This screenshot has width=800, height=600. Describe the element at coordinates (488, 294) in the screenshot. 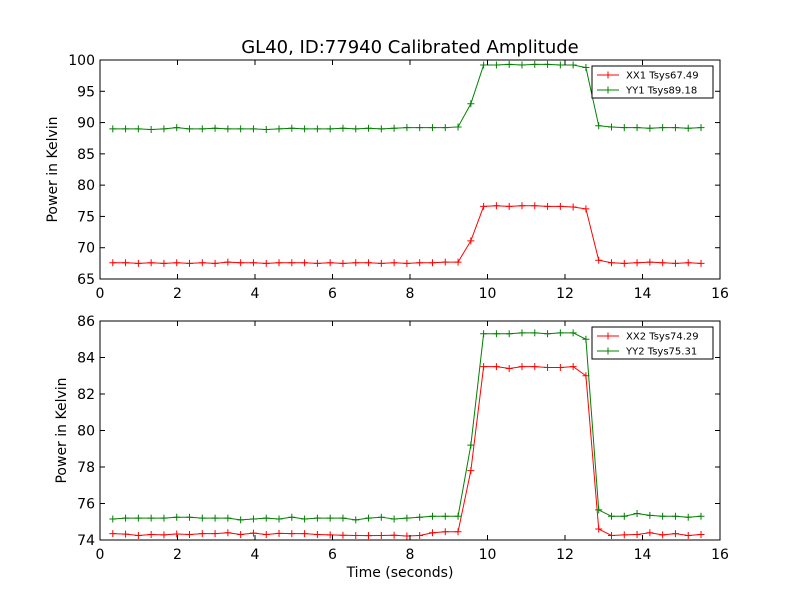

I see `x-tick-label: 10` at that location.